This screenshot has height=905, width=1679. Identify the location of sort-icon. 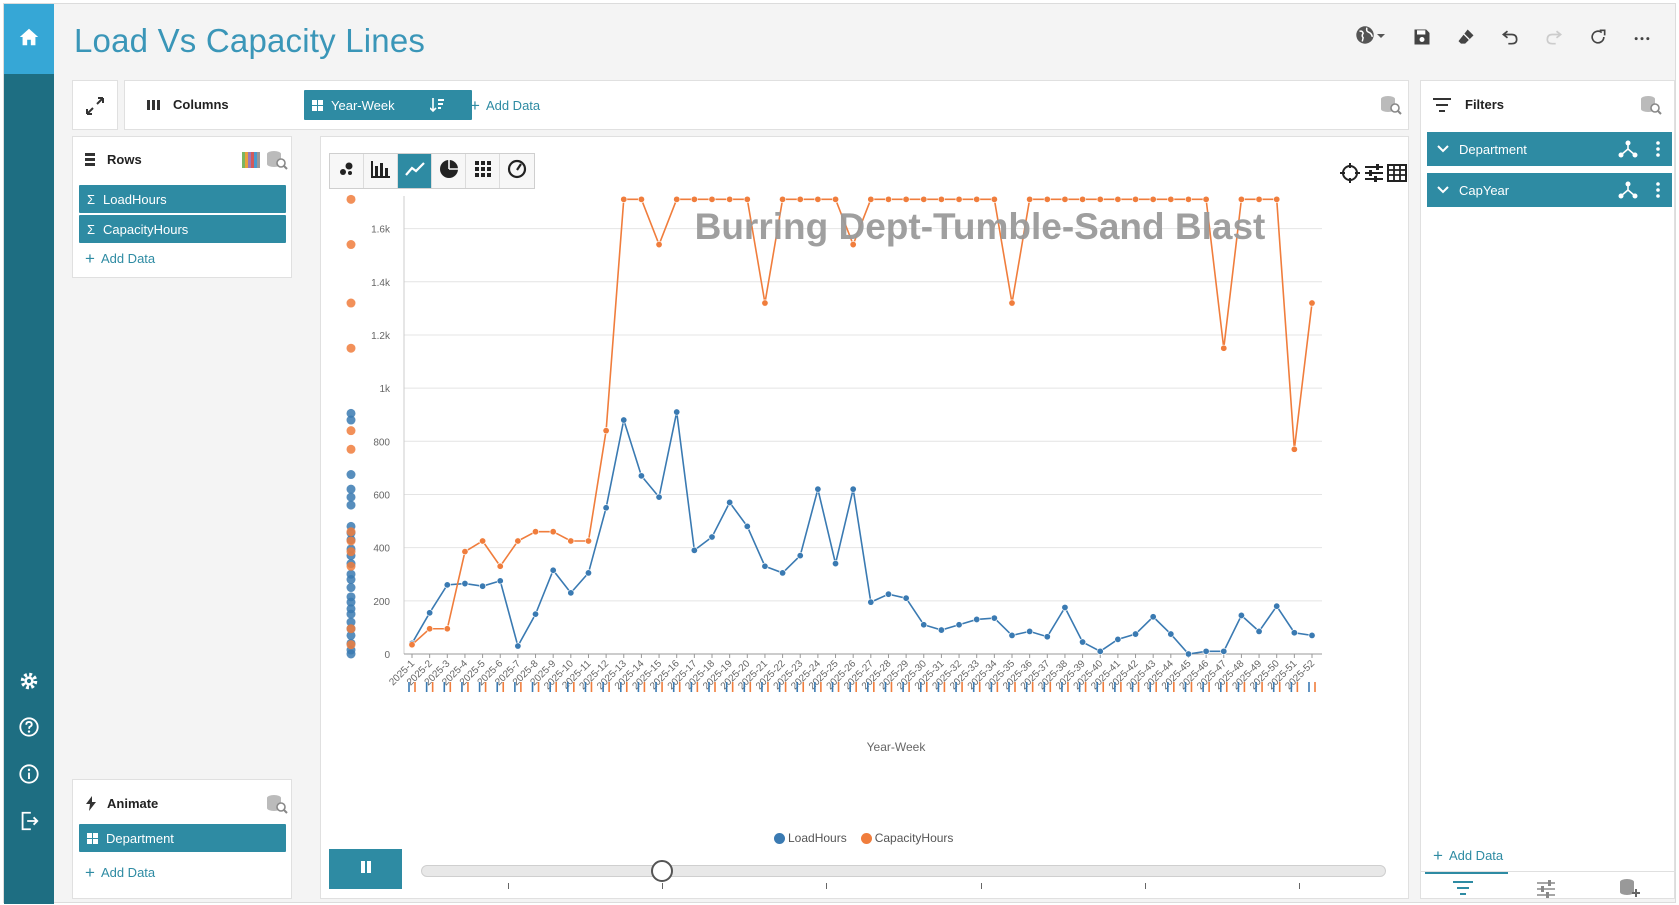
(436, 106).